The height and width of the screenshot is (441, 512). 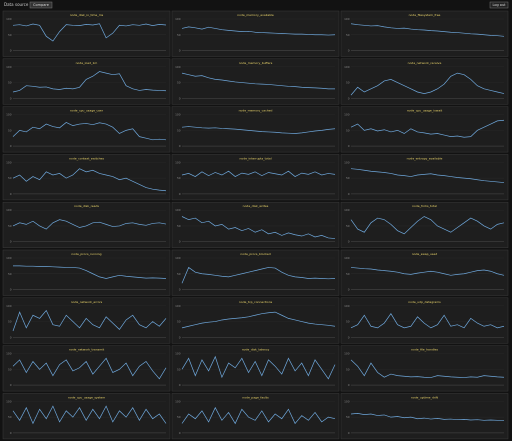 I want to click on chart-title: node_disk_io_time_ms, so click(x=87, y=15).